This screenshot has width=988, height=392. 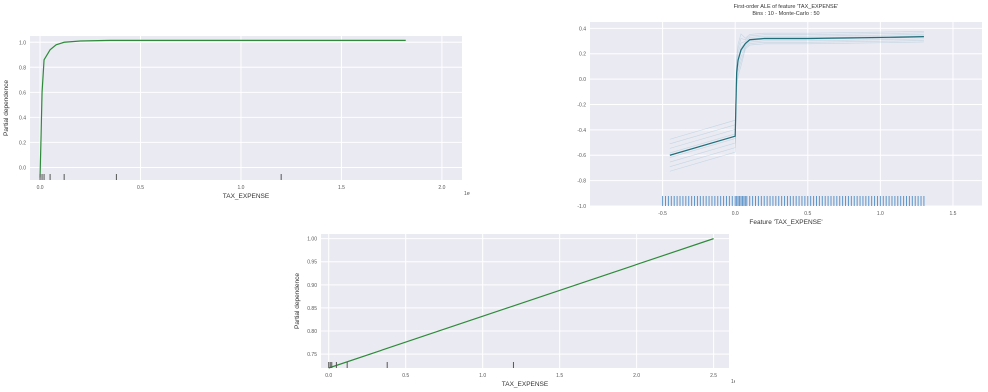 What do you see at coordinates (786, 7) in the screenshot?
I see `chart-title: First-order ALE of feature 'TAX_EXPENSE'` at bounding box center [786, 7].